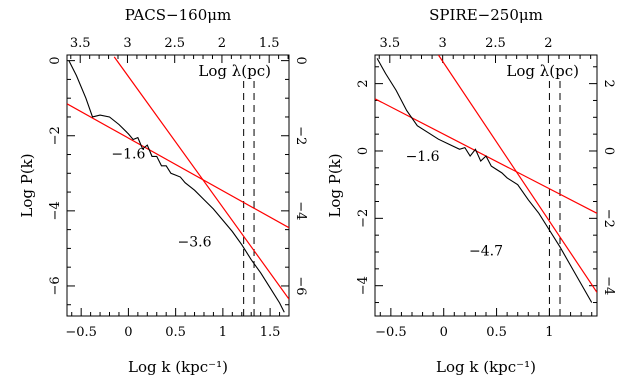 The width and height of the screenshot is (640, 385). Describe the element at coordinates (300, 285) in the screenshot. I see `y-right-tick-label: −6` at that location.